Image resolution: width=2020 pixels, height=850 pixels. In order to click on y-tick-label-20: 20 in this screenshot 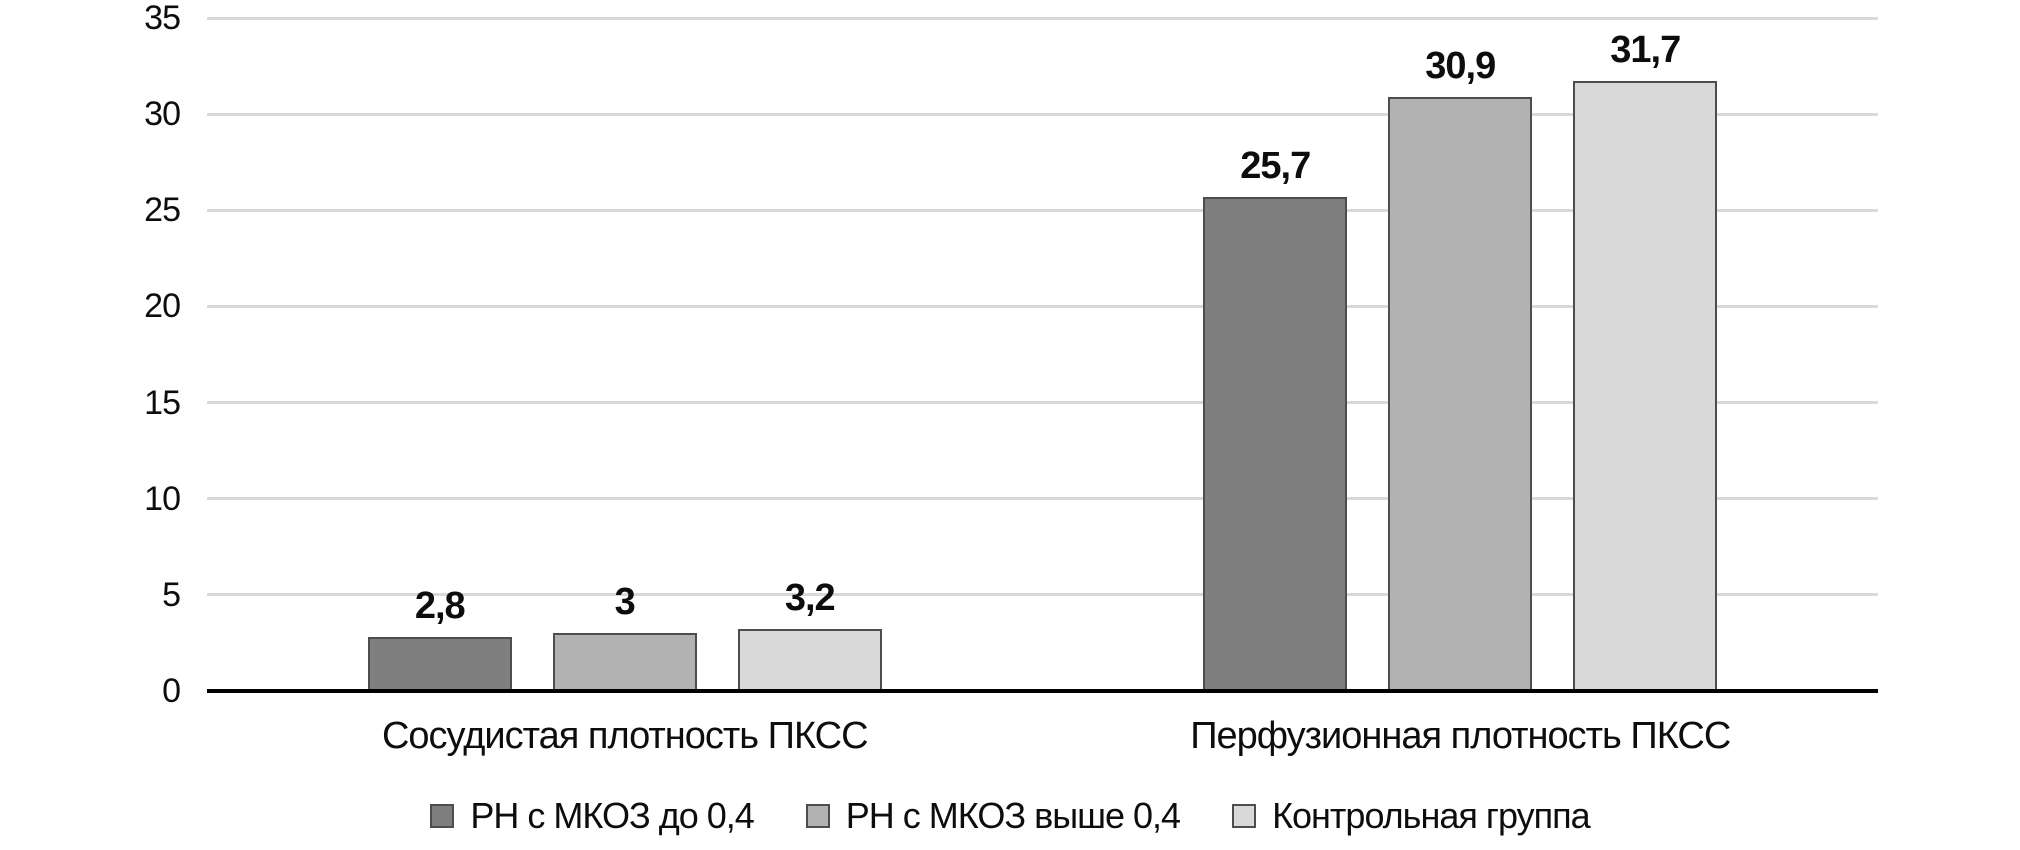, I will do `click(162, 306)`.